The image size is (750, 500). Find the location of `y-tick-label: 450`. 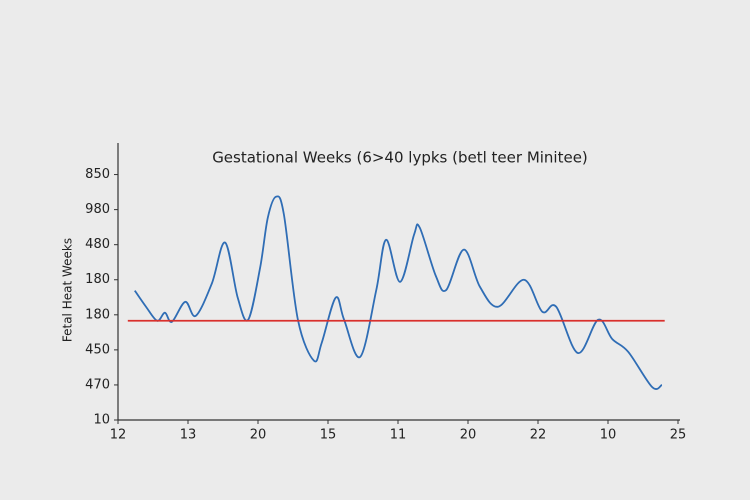

y-tick-label: 450 is located at coordinates (97, 349).